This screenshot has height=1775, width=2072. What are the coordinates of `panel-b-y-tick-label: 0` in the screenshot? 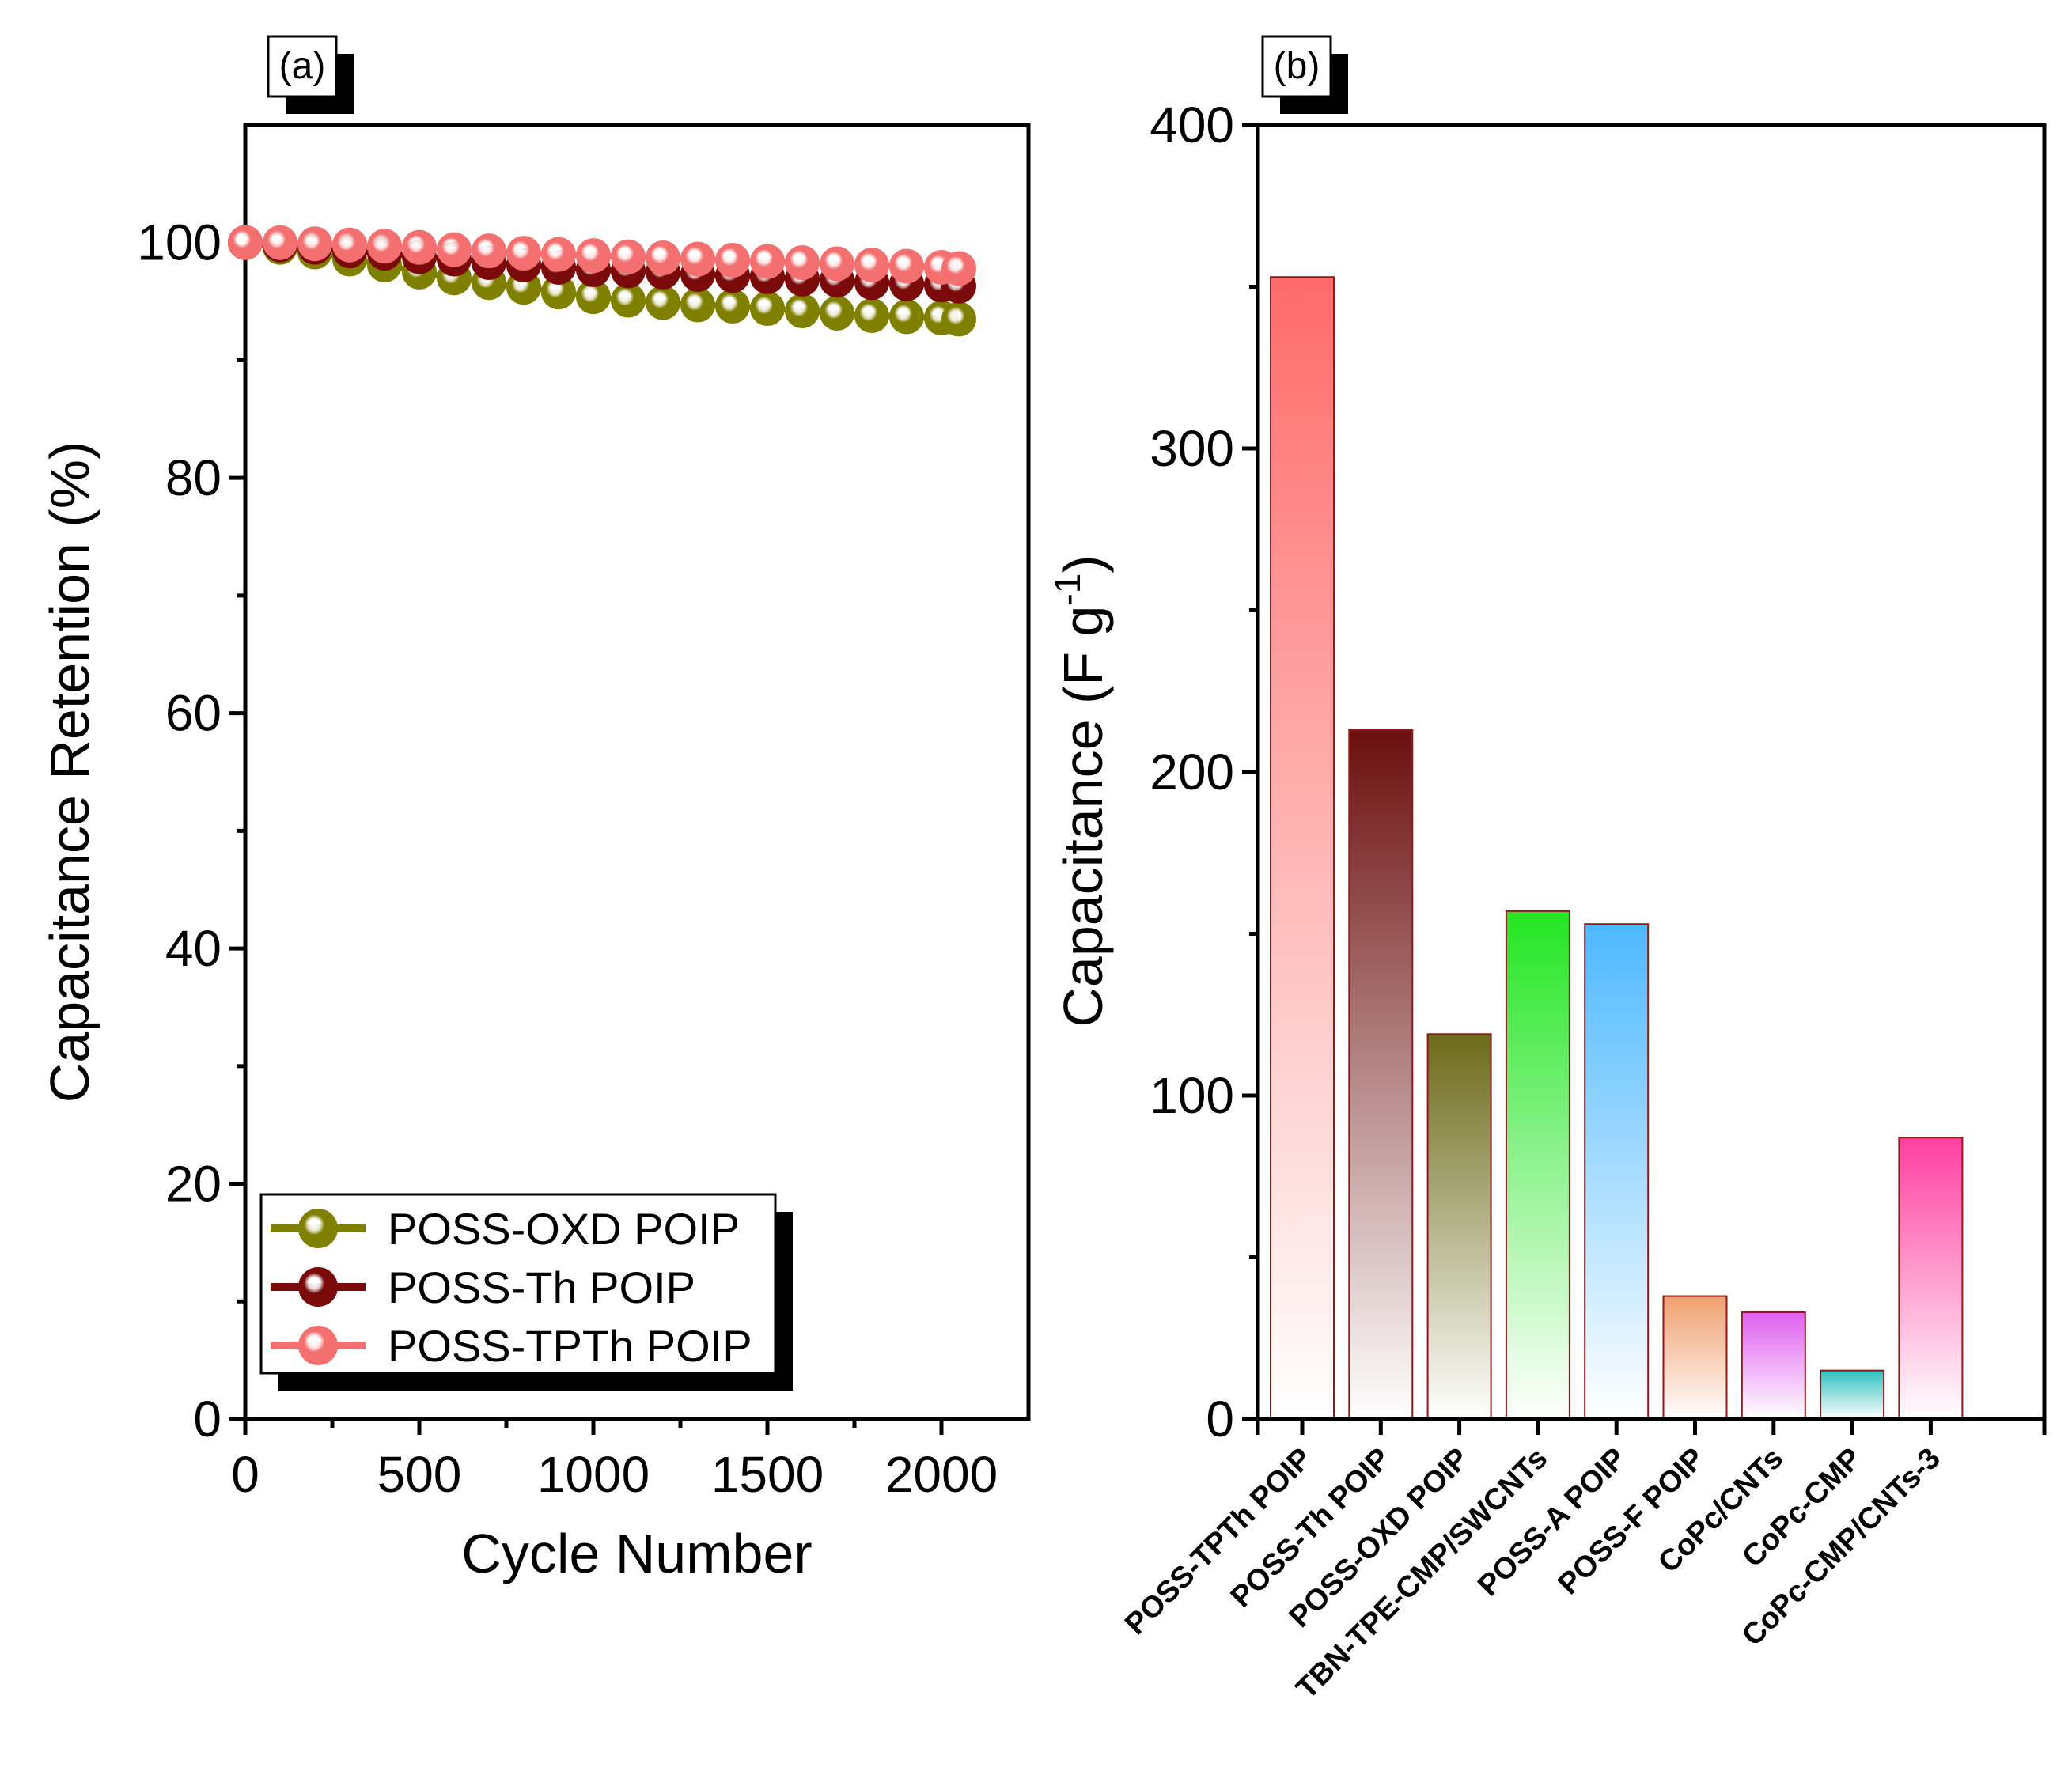 It's located at (1220, 1419).